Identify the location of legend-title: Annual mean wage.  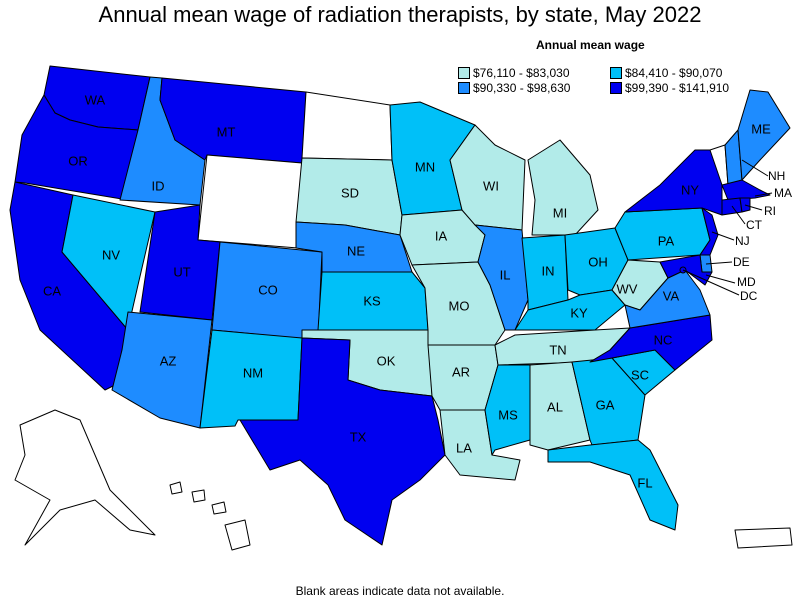
(590, 45).